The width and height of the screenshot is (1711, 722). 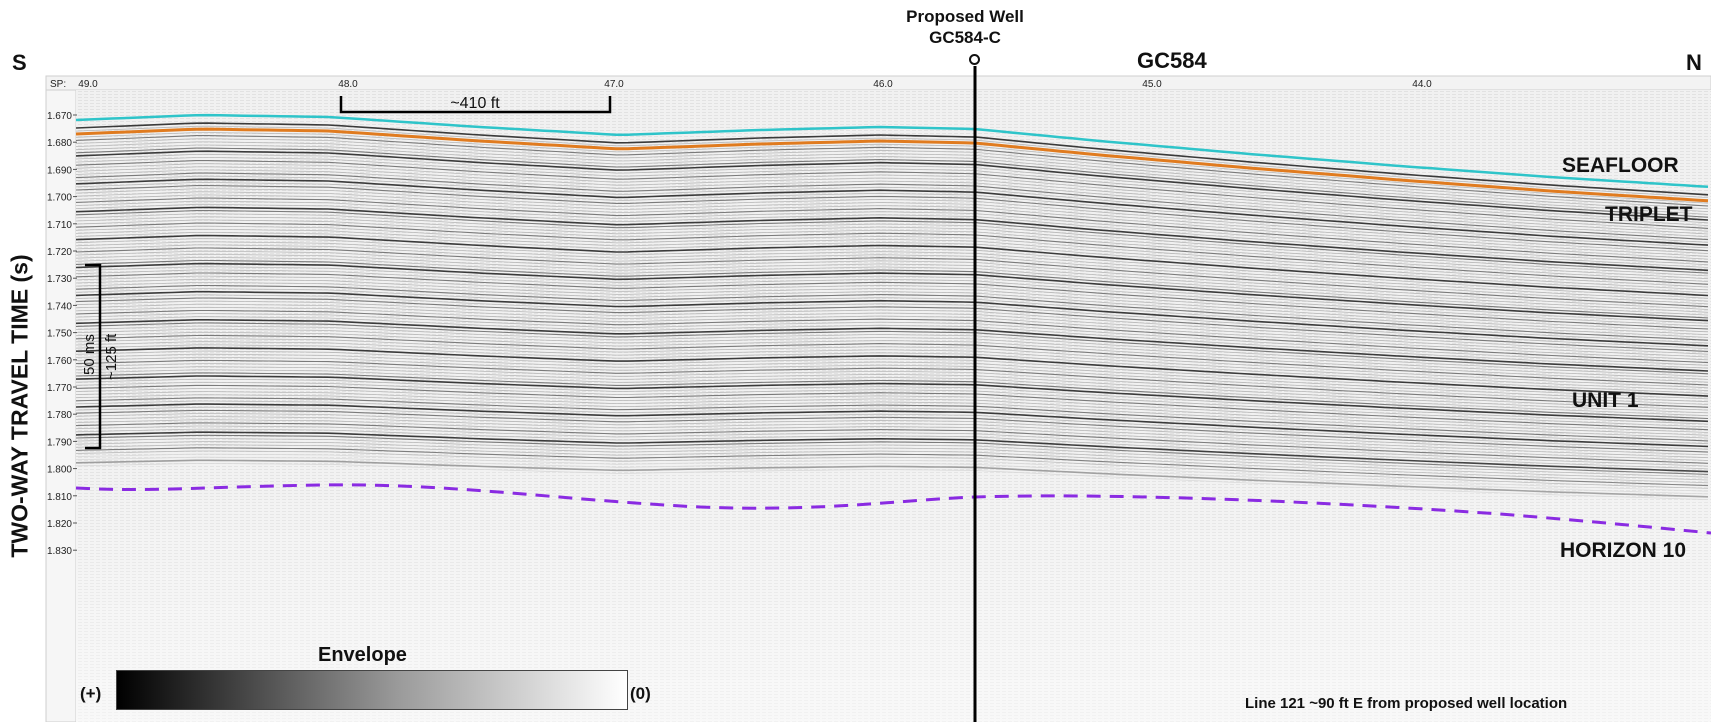 What do you see at coordinates (59, 306) in the screenshot?
I see `y-tick-label: 1.740` at bounding box center [59, 306].